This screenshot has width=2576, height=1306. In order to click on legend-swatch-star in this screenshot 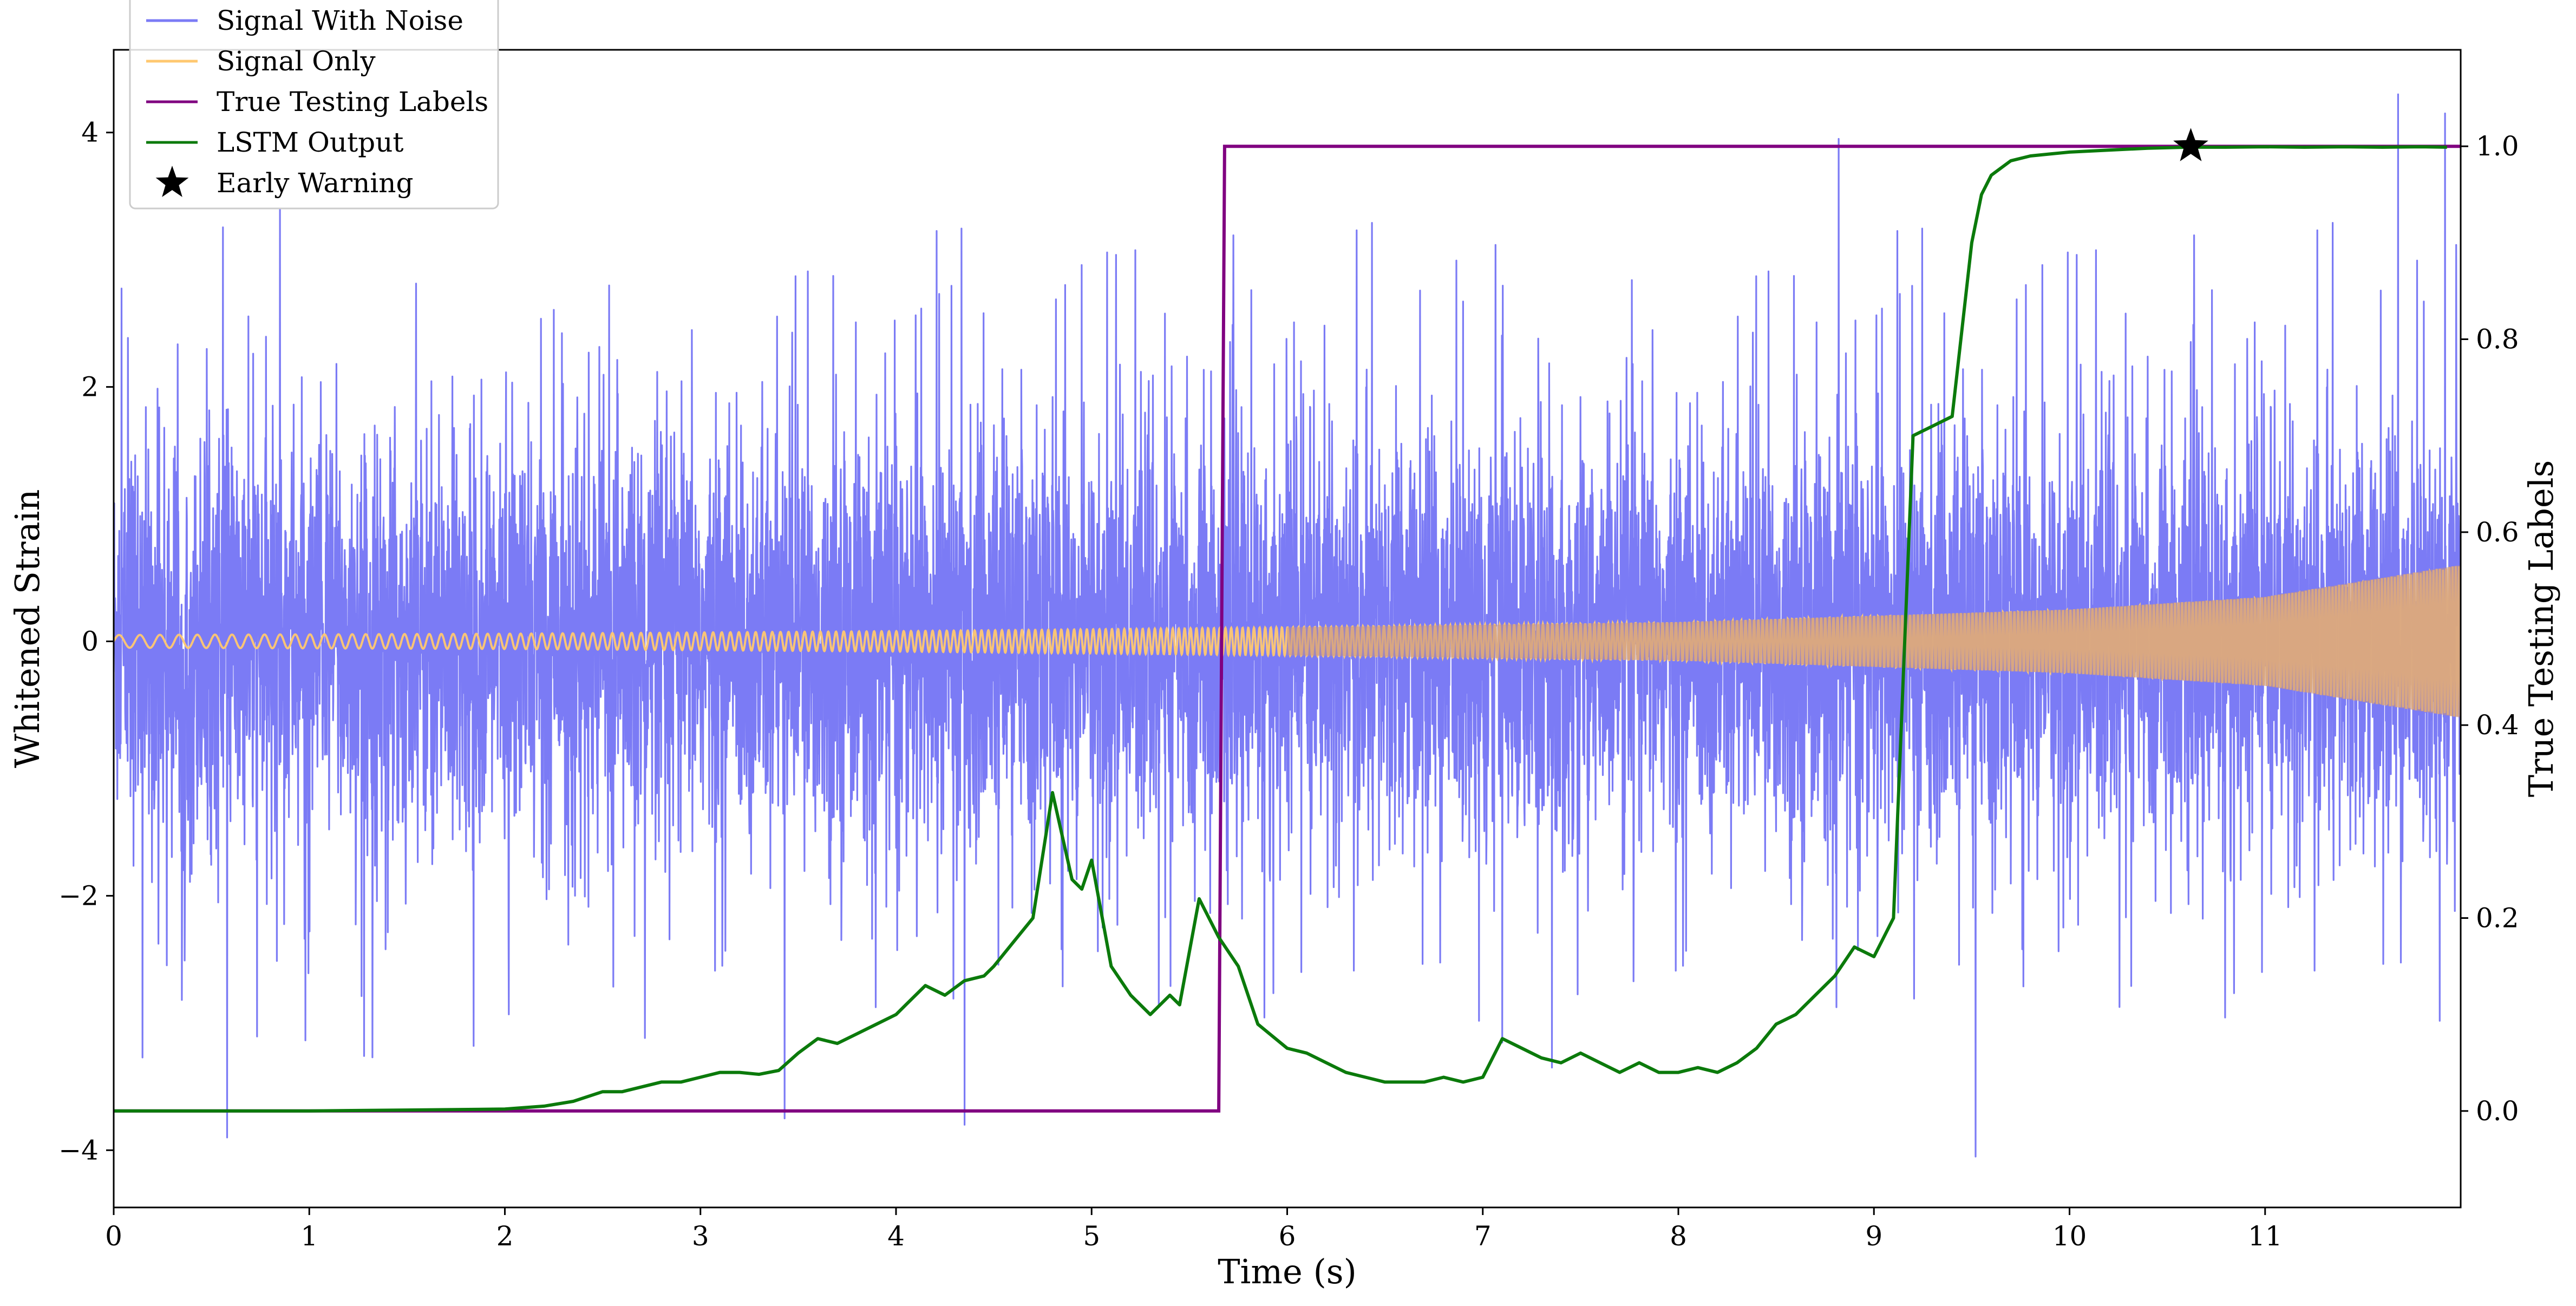, I will do `click(172, 181)`.